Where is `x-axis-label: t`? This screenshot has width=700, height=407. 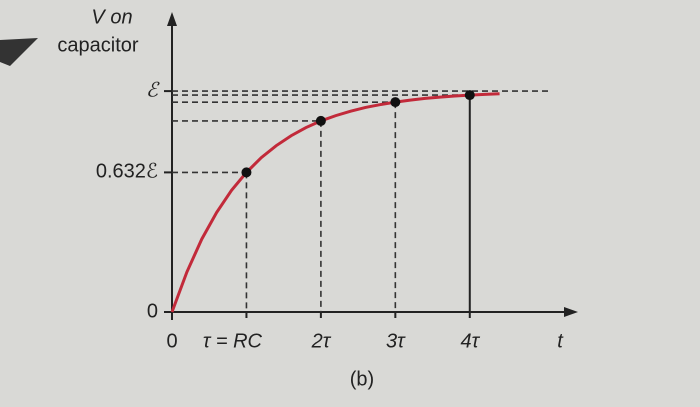 x-axis-label: t is located at coordinates (560, 341).